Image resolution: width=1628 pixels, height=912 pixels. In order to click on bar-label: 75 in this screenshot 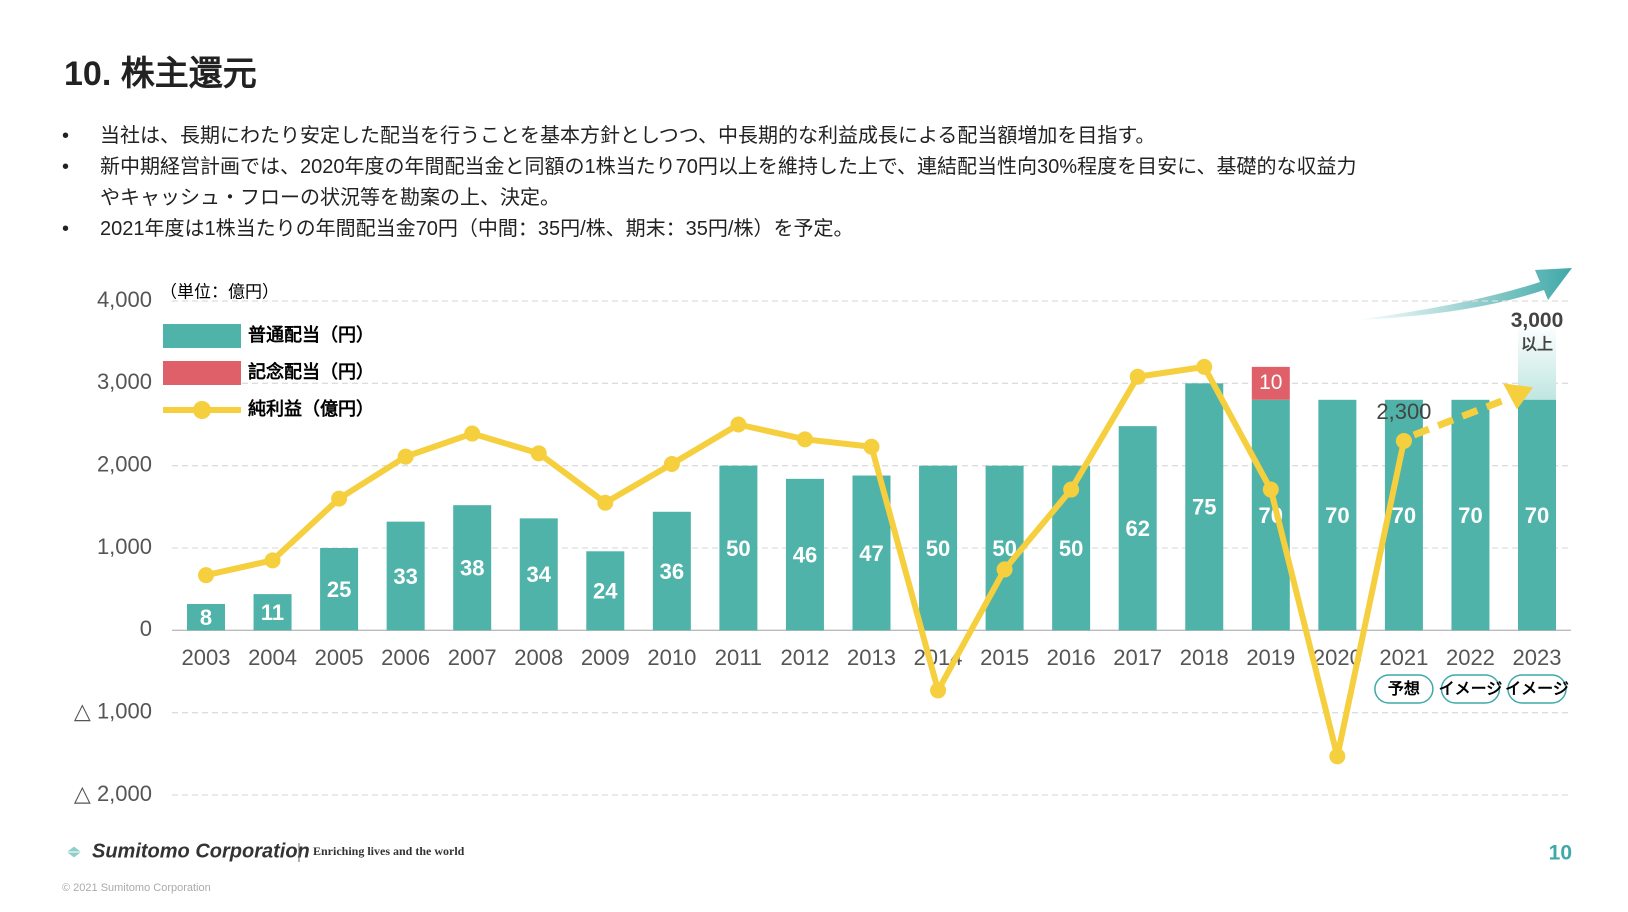, I will do `click(1204, 507)`.